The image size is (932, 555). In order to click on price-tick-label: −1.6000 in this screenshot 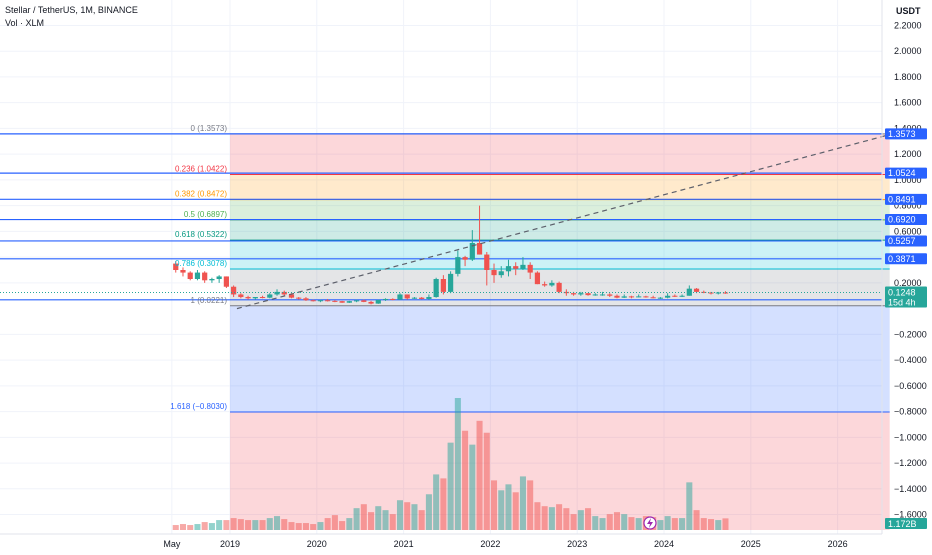, I will do `click(910, 515)`.